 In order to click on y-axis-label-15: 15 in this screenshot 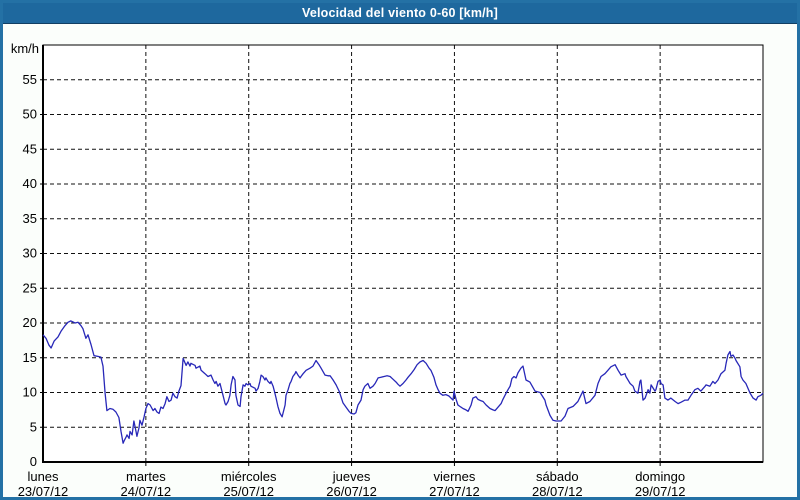, I will do `click(30, 357)`.